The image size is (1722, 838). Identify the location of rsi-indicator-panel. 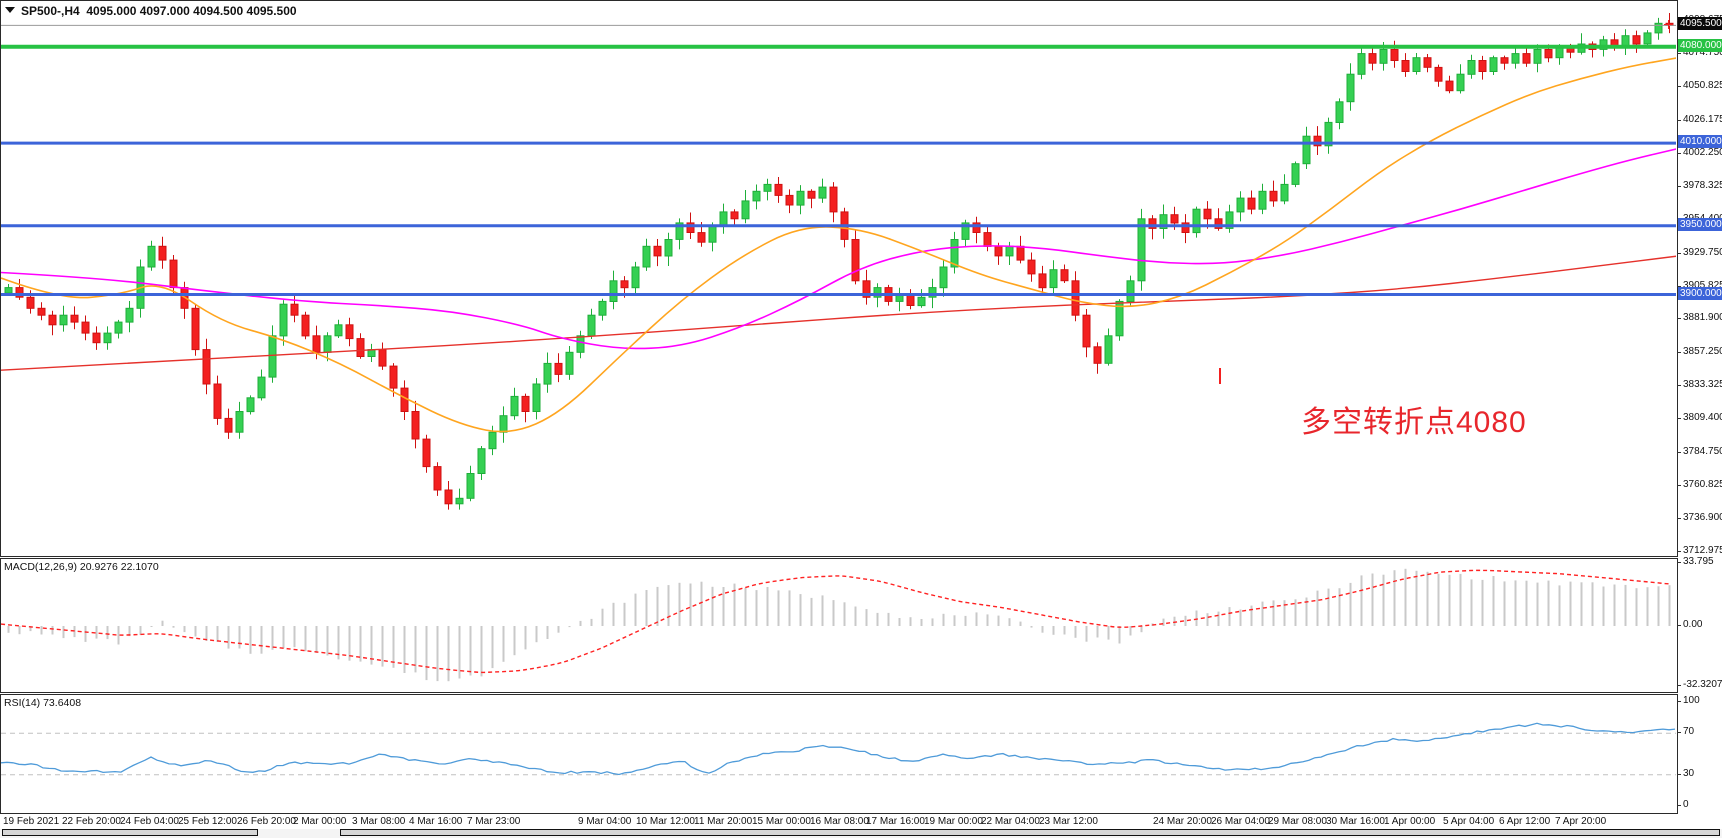
(839, 754).